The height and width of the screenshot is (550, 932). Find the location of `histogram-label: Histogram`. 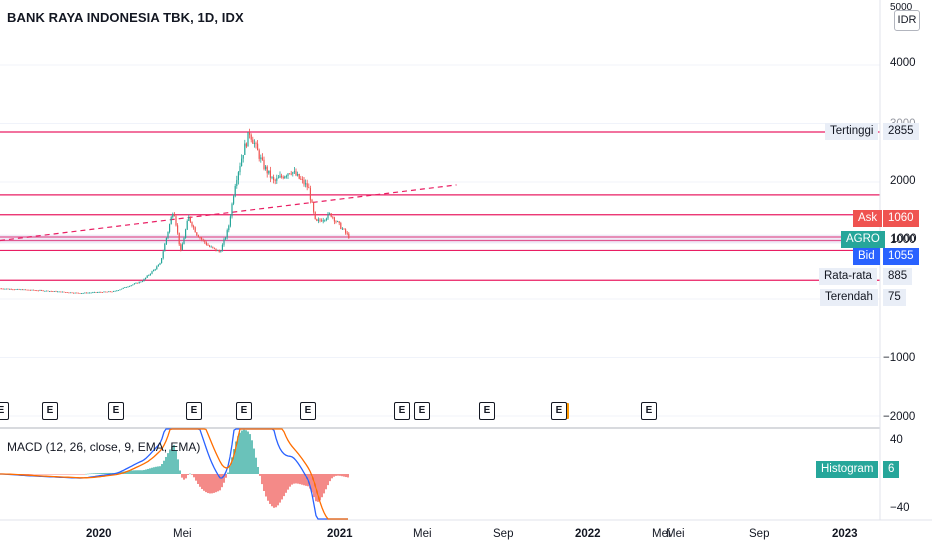

histogram-label: Histogram is located at coordinates (847, 469).